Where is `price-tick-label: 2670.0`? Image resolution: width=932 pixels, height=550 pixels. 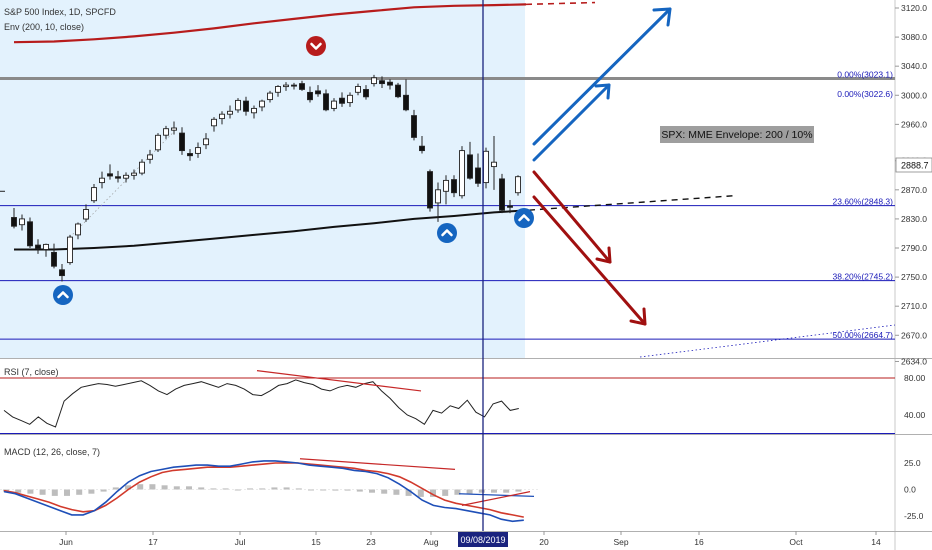 price-tick-label: 2670.0 is located at coordinates (914, 335).